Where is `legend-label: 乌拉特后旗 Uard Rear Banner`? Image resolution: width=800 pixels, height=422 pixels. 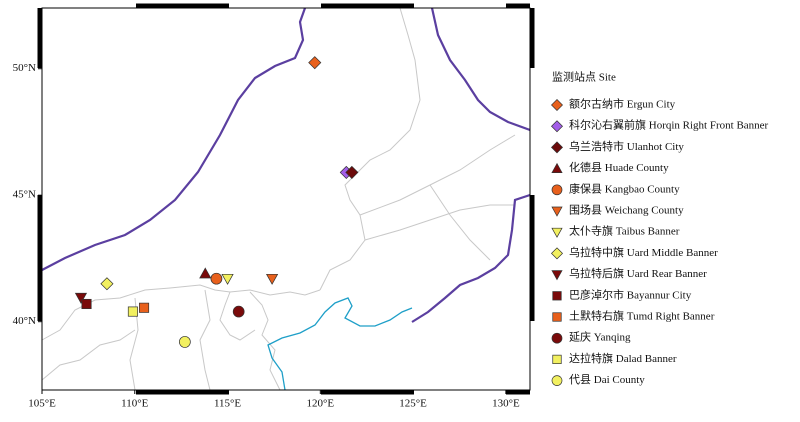
legend-label: 乌拉特后旗 Uard Rear Banner is located at coordinates (638, 273).